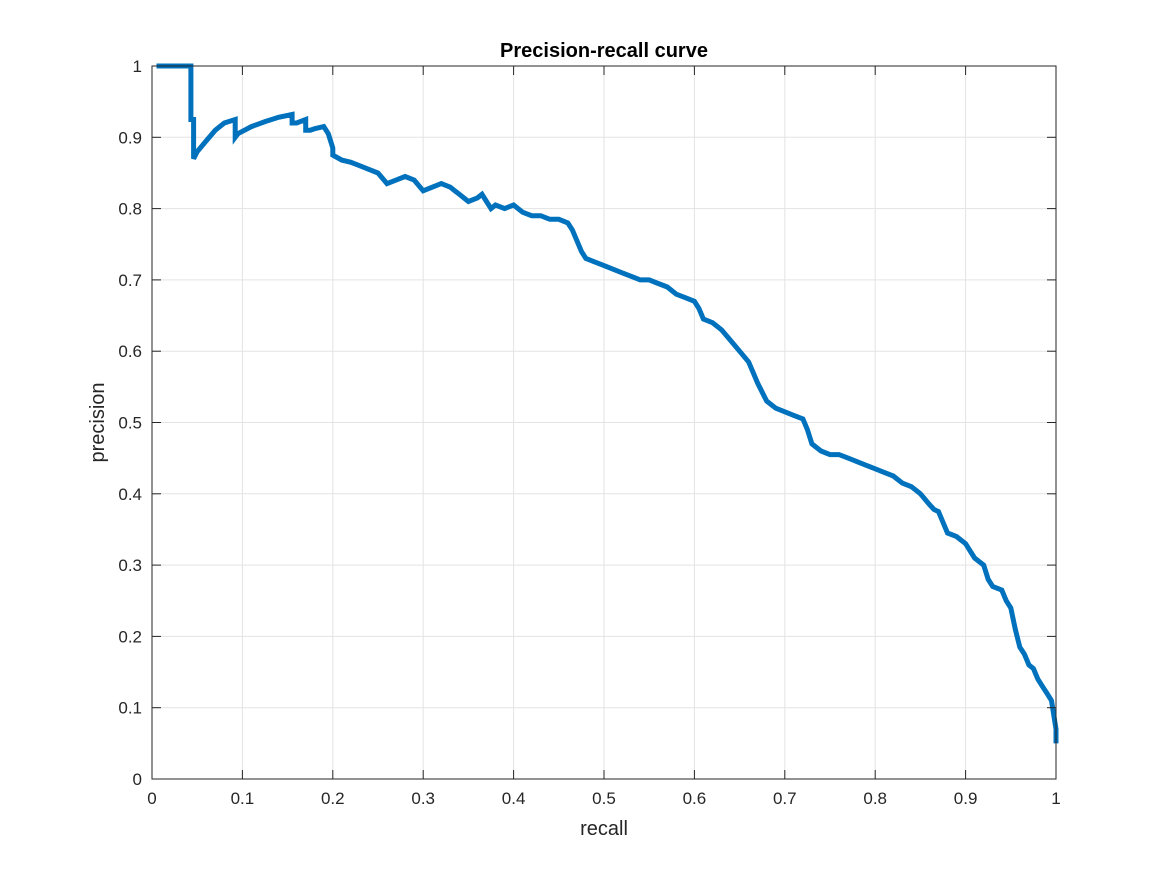 This screenshot has width=1167, height=875. What do you see at coordinates (98, 422) in the screenshot?
I see `y-axis-label: precision` at bounding box center [98, 422].